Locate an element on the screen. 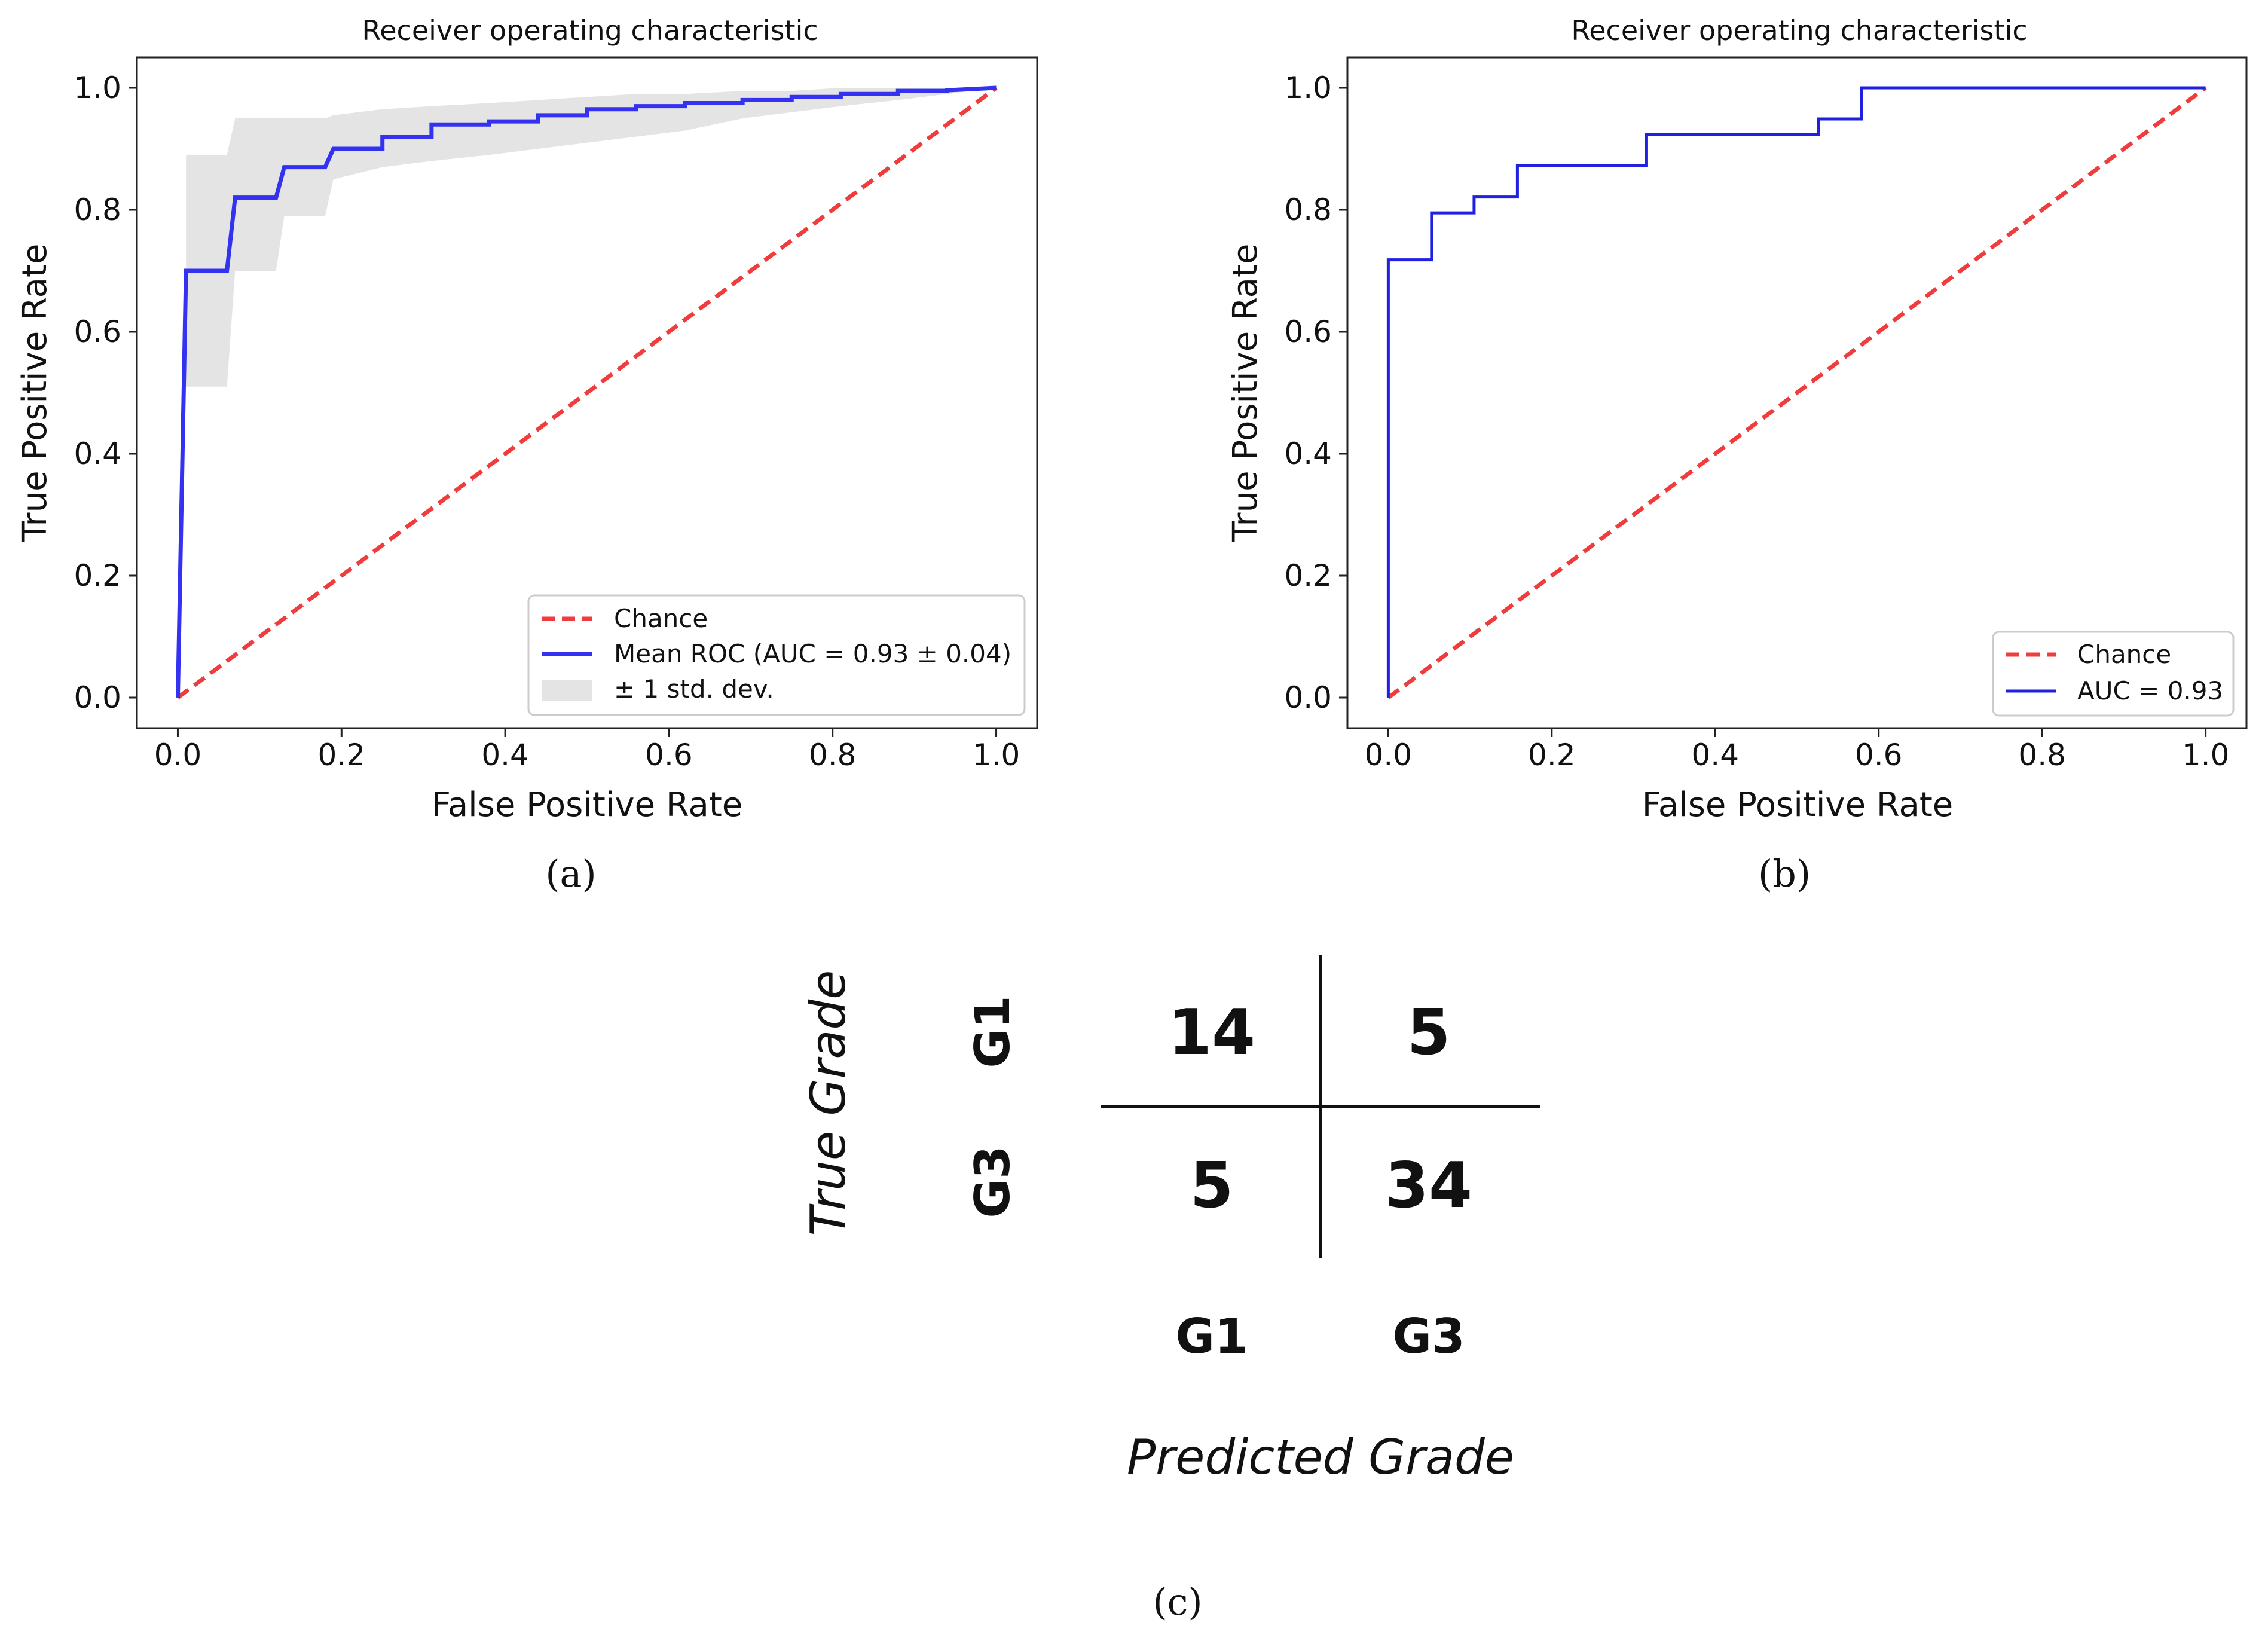 The image size is (2268, 1641). legend-a-band-swatch is located at coordinates (567, 690).